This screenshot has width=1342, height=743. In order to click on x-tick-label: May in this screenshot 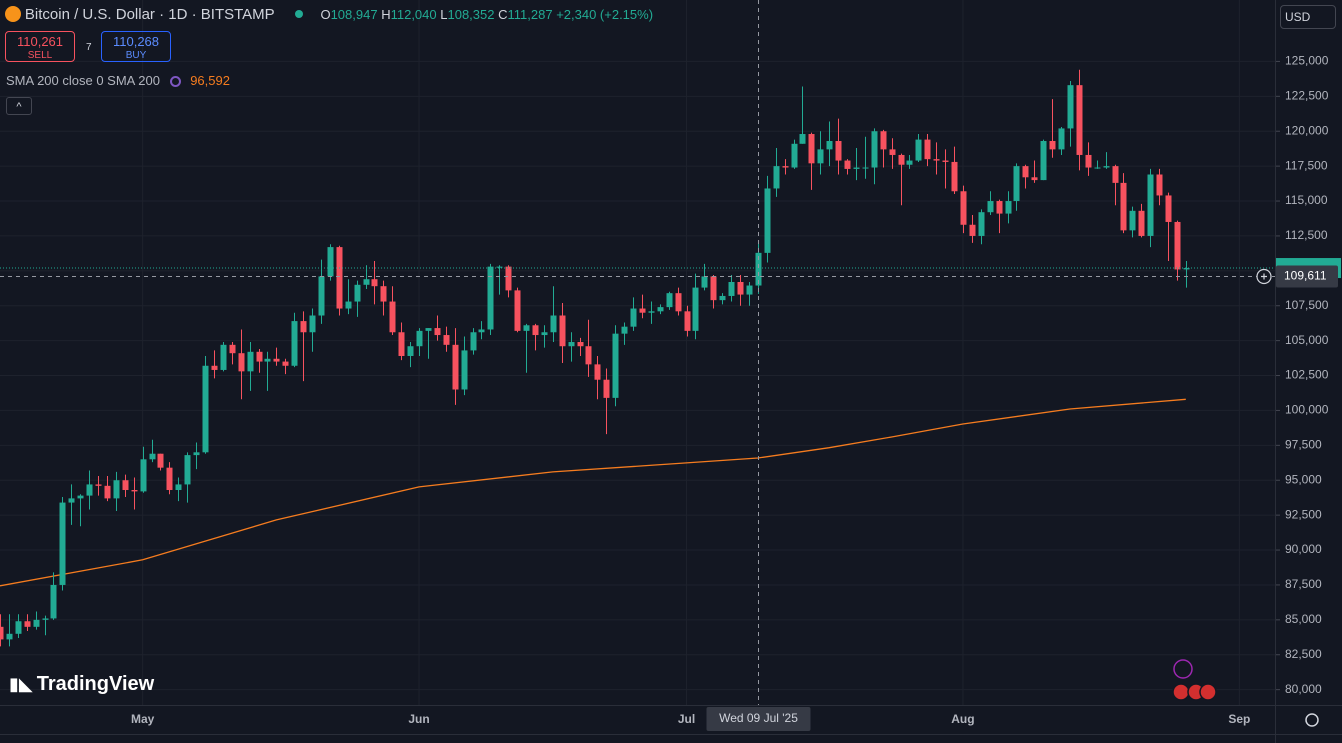, I will do `click(143, 719)`.